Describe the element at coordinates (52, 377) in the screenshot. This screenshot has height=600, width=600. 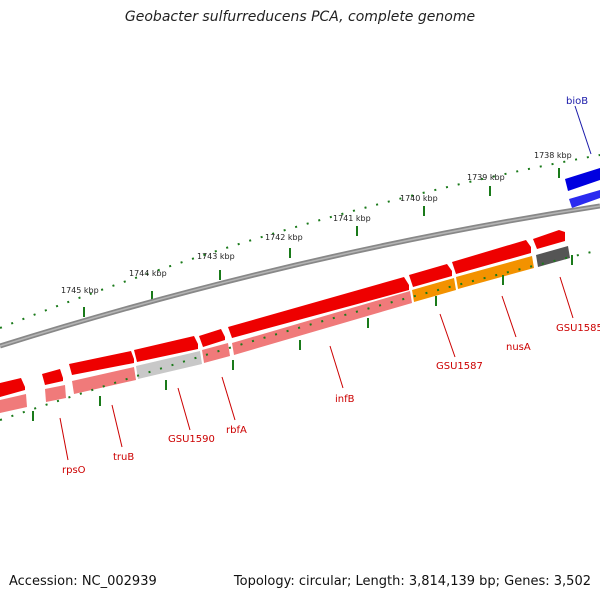
I see `gene-rpsO-arrow` at that location.